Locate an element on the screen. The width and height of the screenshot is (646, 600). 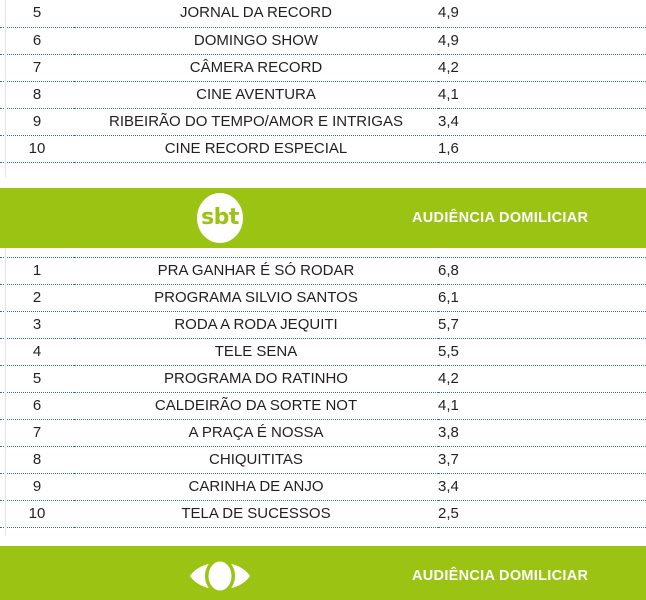
table-row: 9 RIBEIRÃO DO TEMPO/AMOR E INTRIGAS 3,4 is located at coordinates (323, 122).